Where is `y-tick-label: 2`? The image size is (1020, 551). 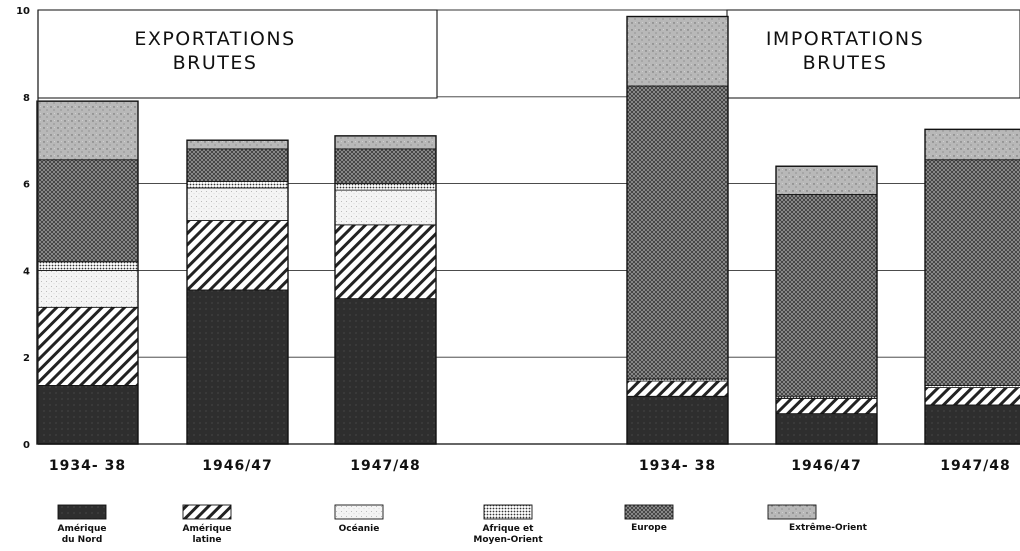
y-tick-label: 2 is located at coordinates (26, 358).